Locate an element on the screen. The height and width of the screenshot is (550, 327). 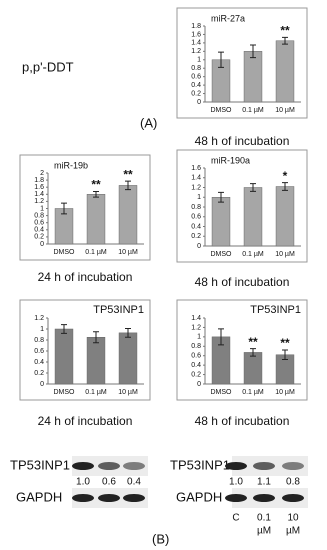
condition-label: C is located at coordinates (235, 518).